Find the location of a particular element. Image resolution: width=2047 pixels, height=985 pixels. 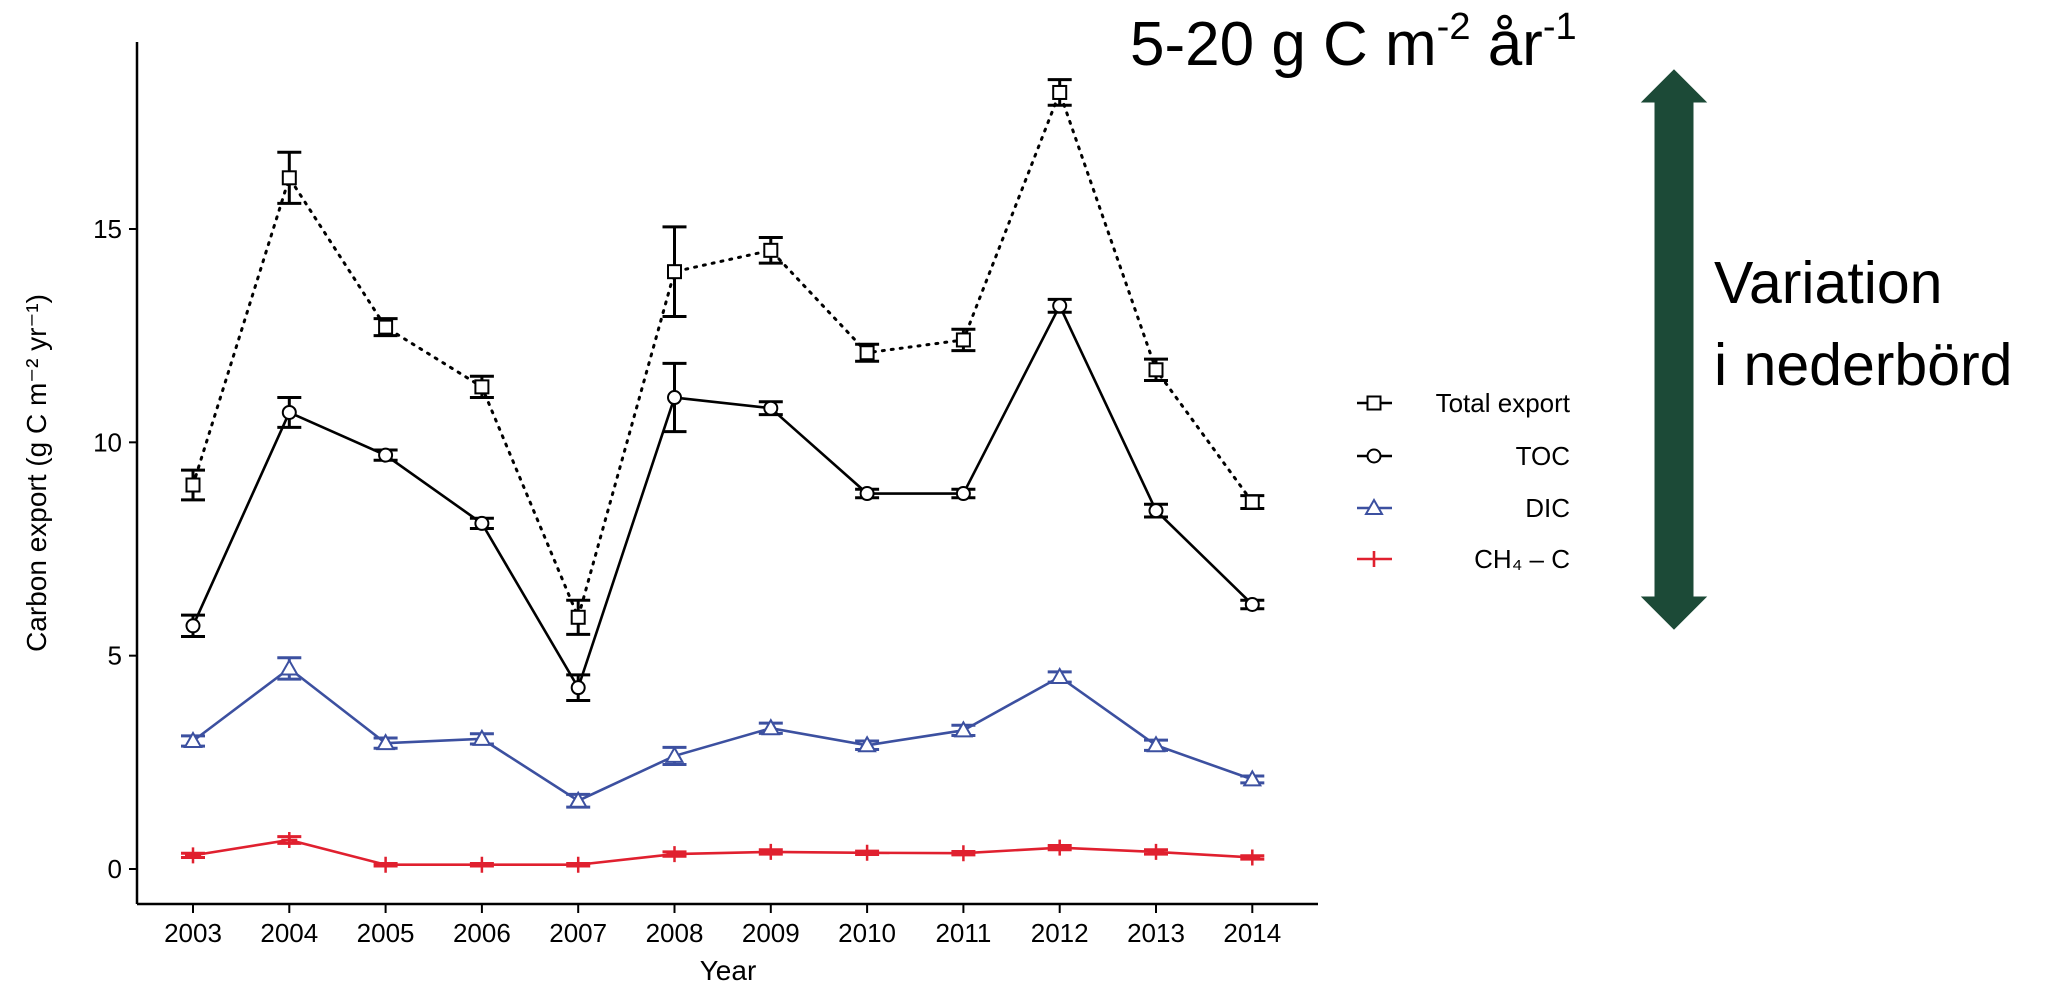

y-tick-label: 0 is located at coordinates (115, 869).